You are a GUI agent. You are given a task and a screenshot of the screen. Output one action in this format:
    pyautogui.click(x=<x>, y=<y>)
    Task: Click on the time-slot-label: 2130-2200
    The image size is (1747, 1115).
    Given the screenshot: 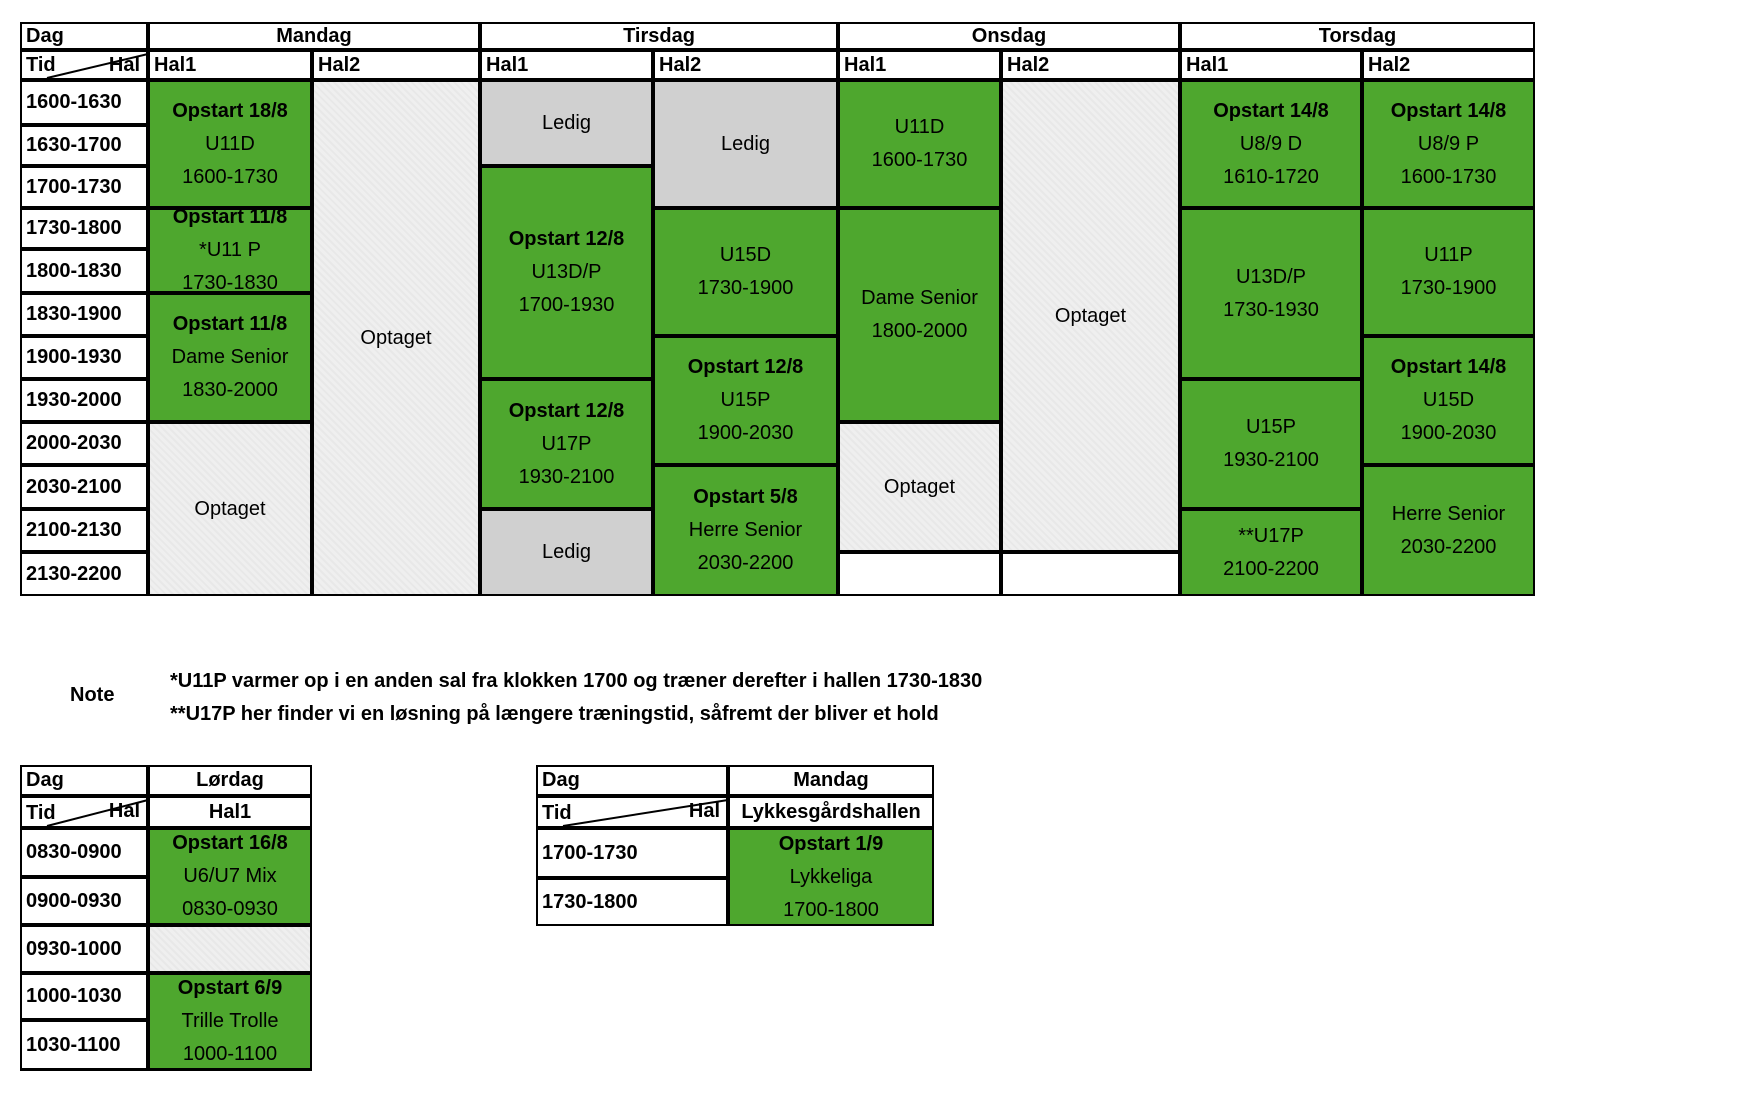 What is the action you would take?
    pyautogui.click(x=84, y=574)
    